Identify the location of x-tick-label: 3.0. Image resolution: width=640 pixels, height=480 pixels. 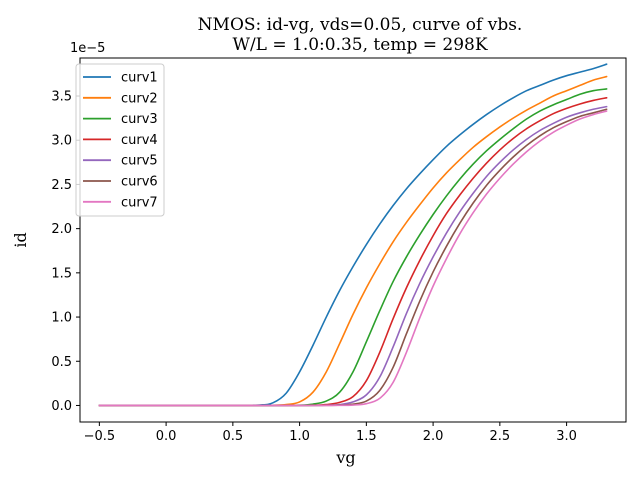
(566, 436).